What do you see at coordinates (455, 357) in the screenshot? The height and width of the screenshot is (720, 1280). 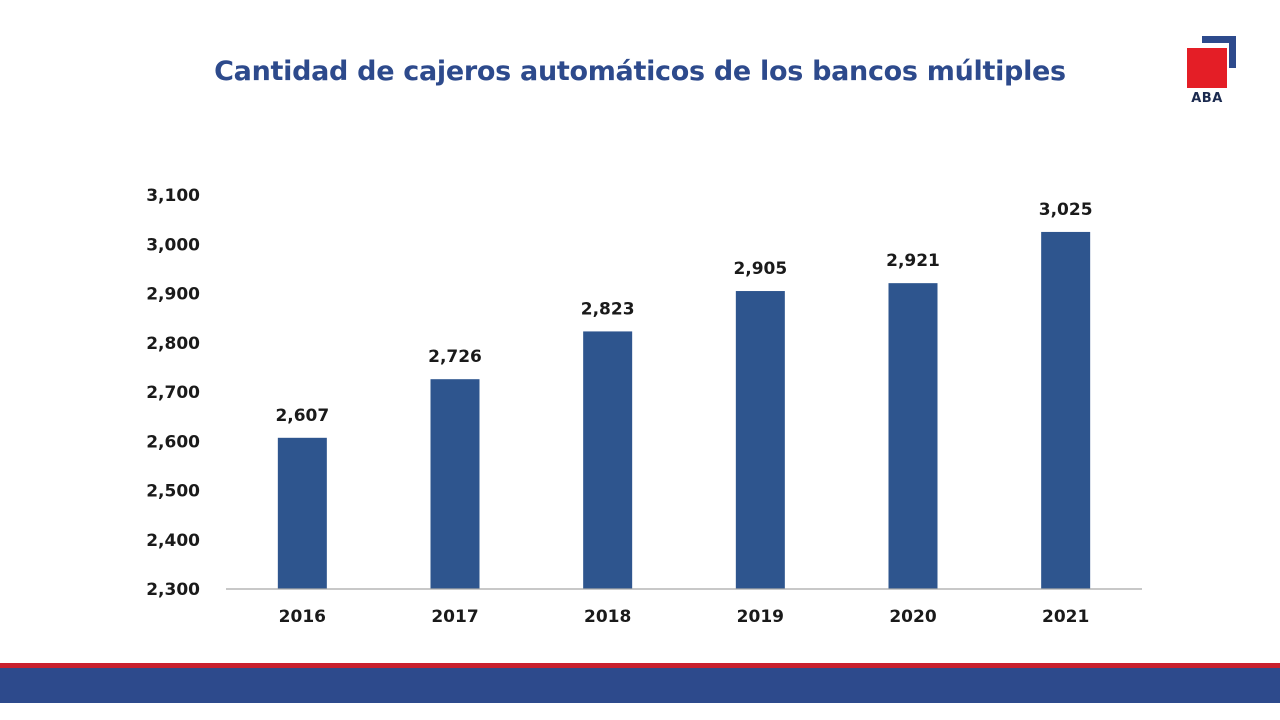 I see `value-label: 2,726` at bounding box center [455, 357].